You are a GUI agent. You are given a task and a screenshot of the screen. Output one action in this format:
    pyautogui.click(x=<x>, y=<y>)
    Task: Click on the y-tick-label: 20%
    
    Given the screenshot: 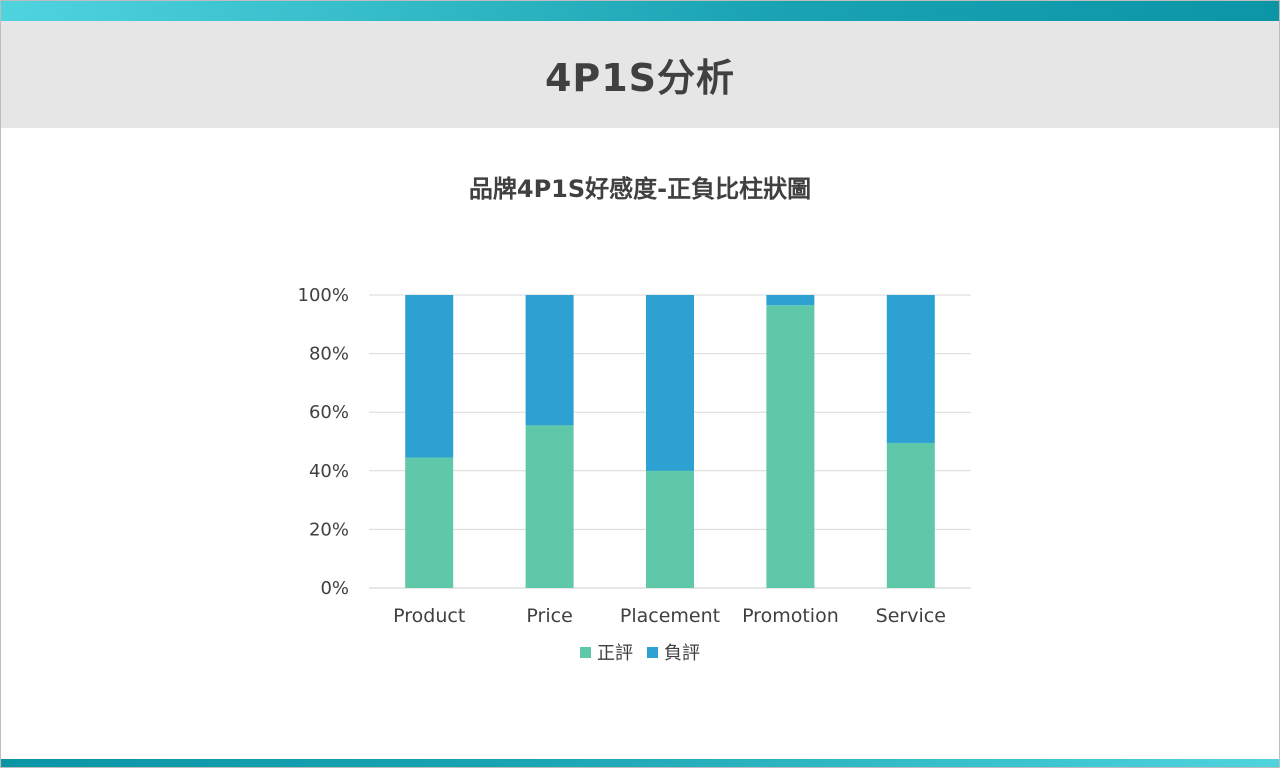 What is the action you would take?
    pyautogui.click(x=329, y=529)
    